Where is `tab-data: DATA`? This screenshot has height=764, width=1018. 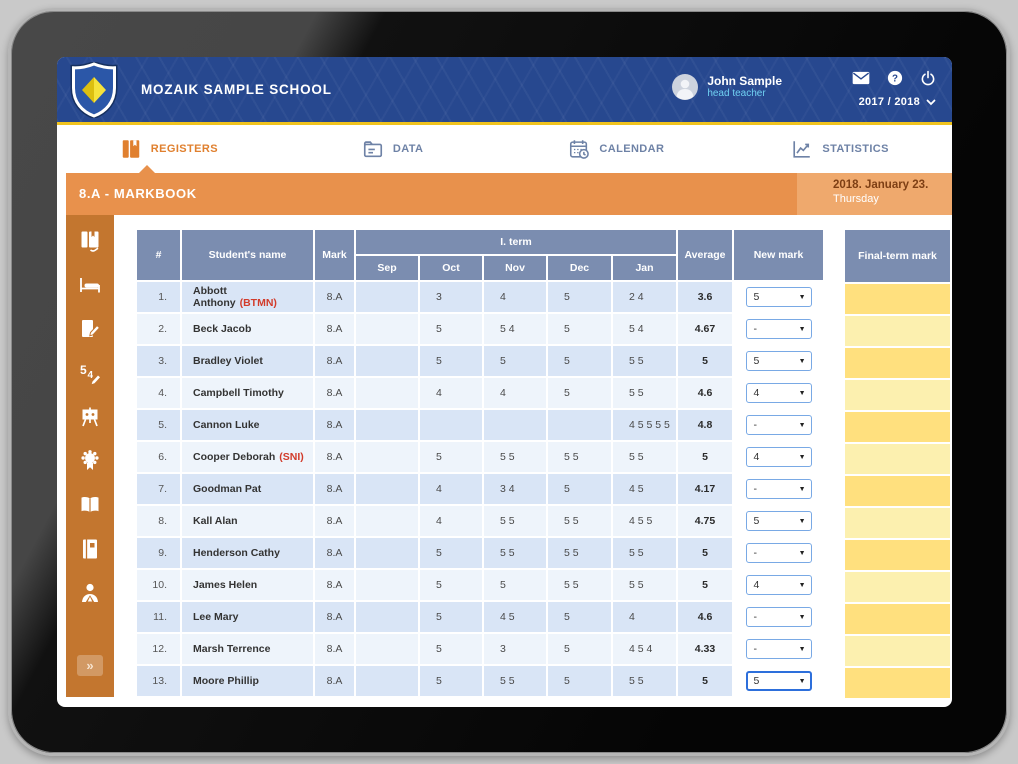 tab-data: DATA is located at coordinates (393, 149).